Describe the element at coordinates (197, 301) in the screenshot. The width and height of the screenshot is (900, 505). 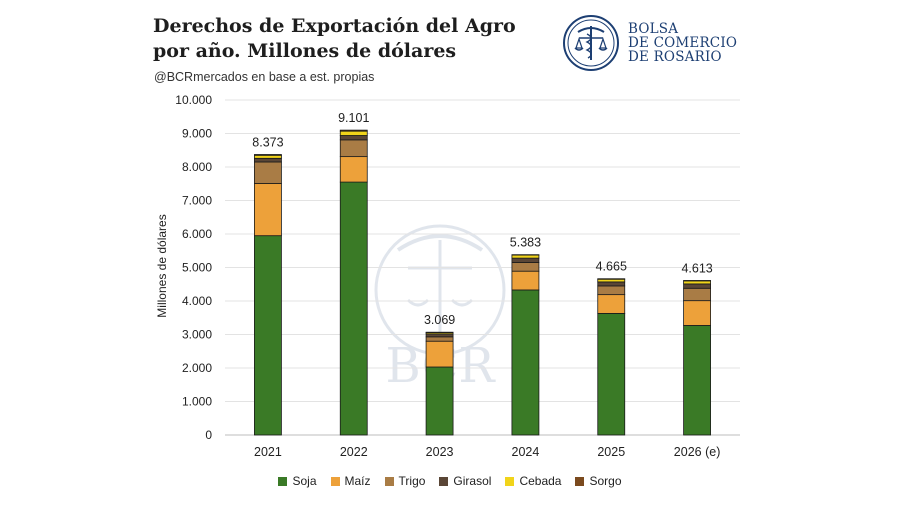
I see `y-tick-label: 4.000` at that location.